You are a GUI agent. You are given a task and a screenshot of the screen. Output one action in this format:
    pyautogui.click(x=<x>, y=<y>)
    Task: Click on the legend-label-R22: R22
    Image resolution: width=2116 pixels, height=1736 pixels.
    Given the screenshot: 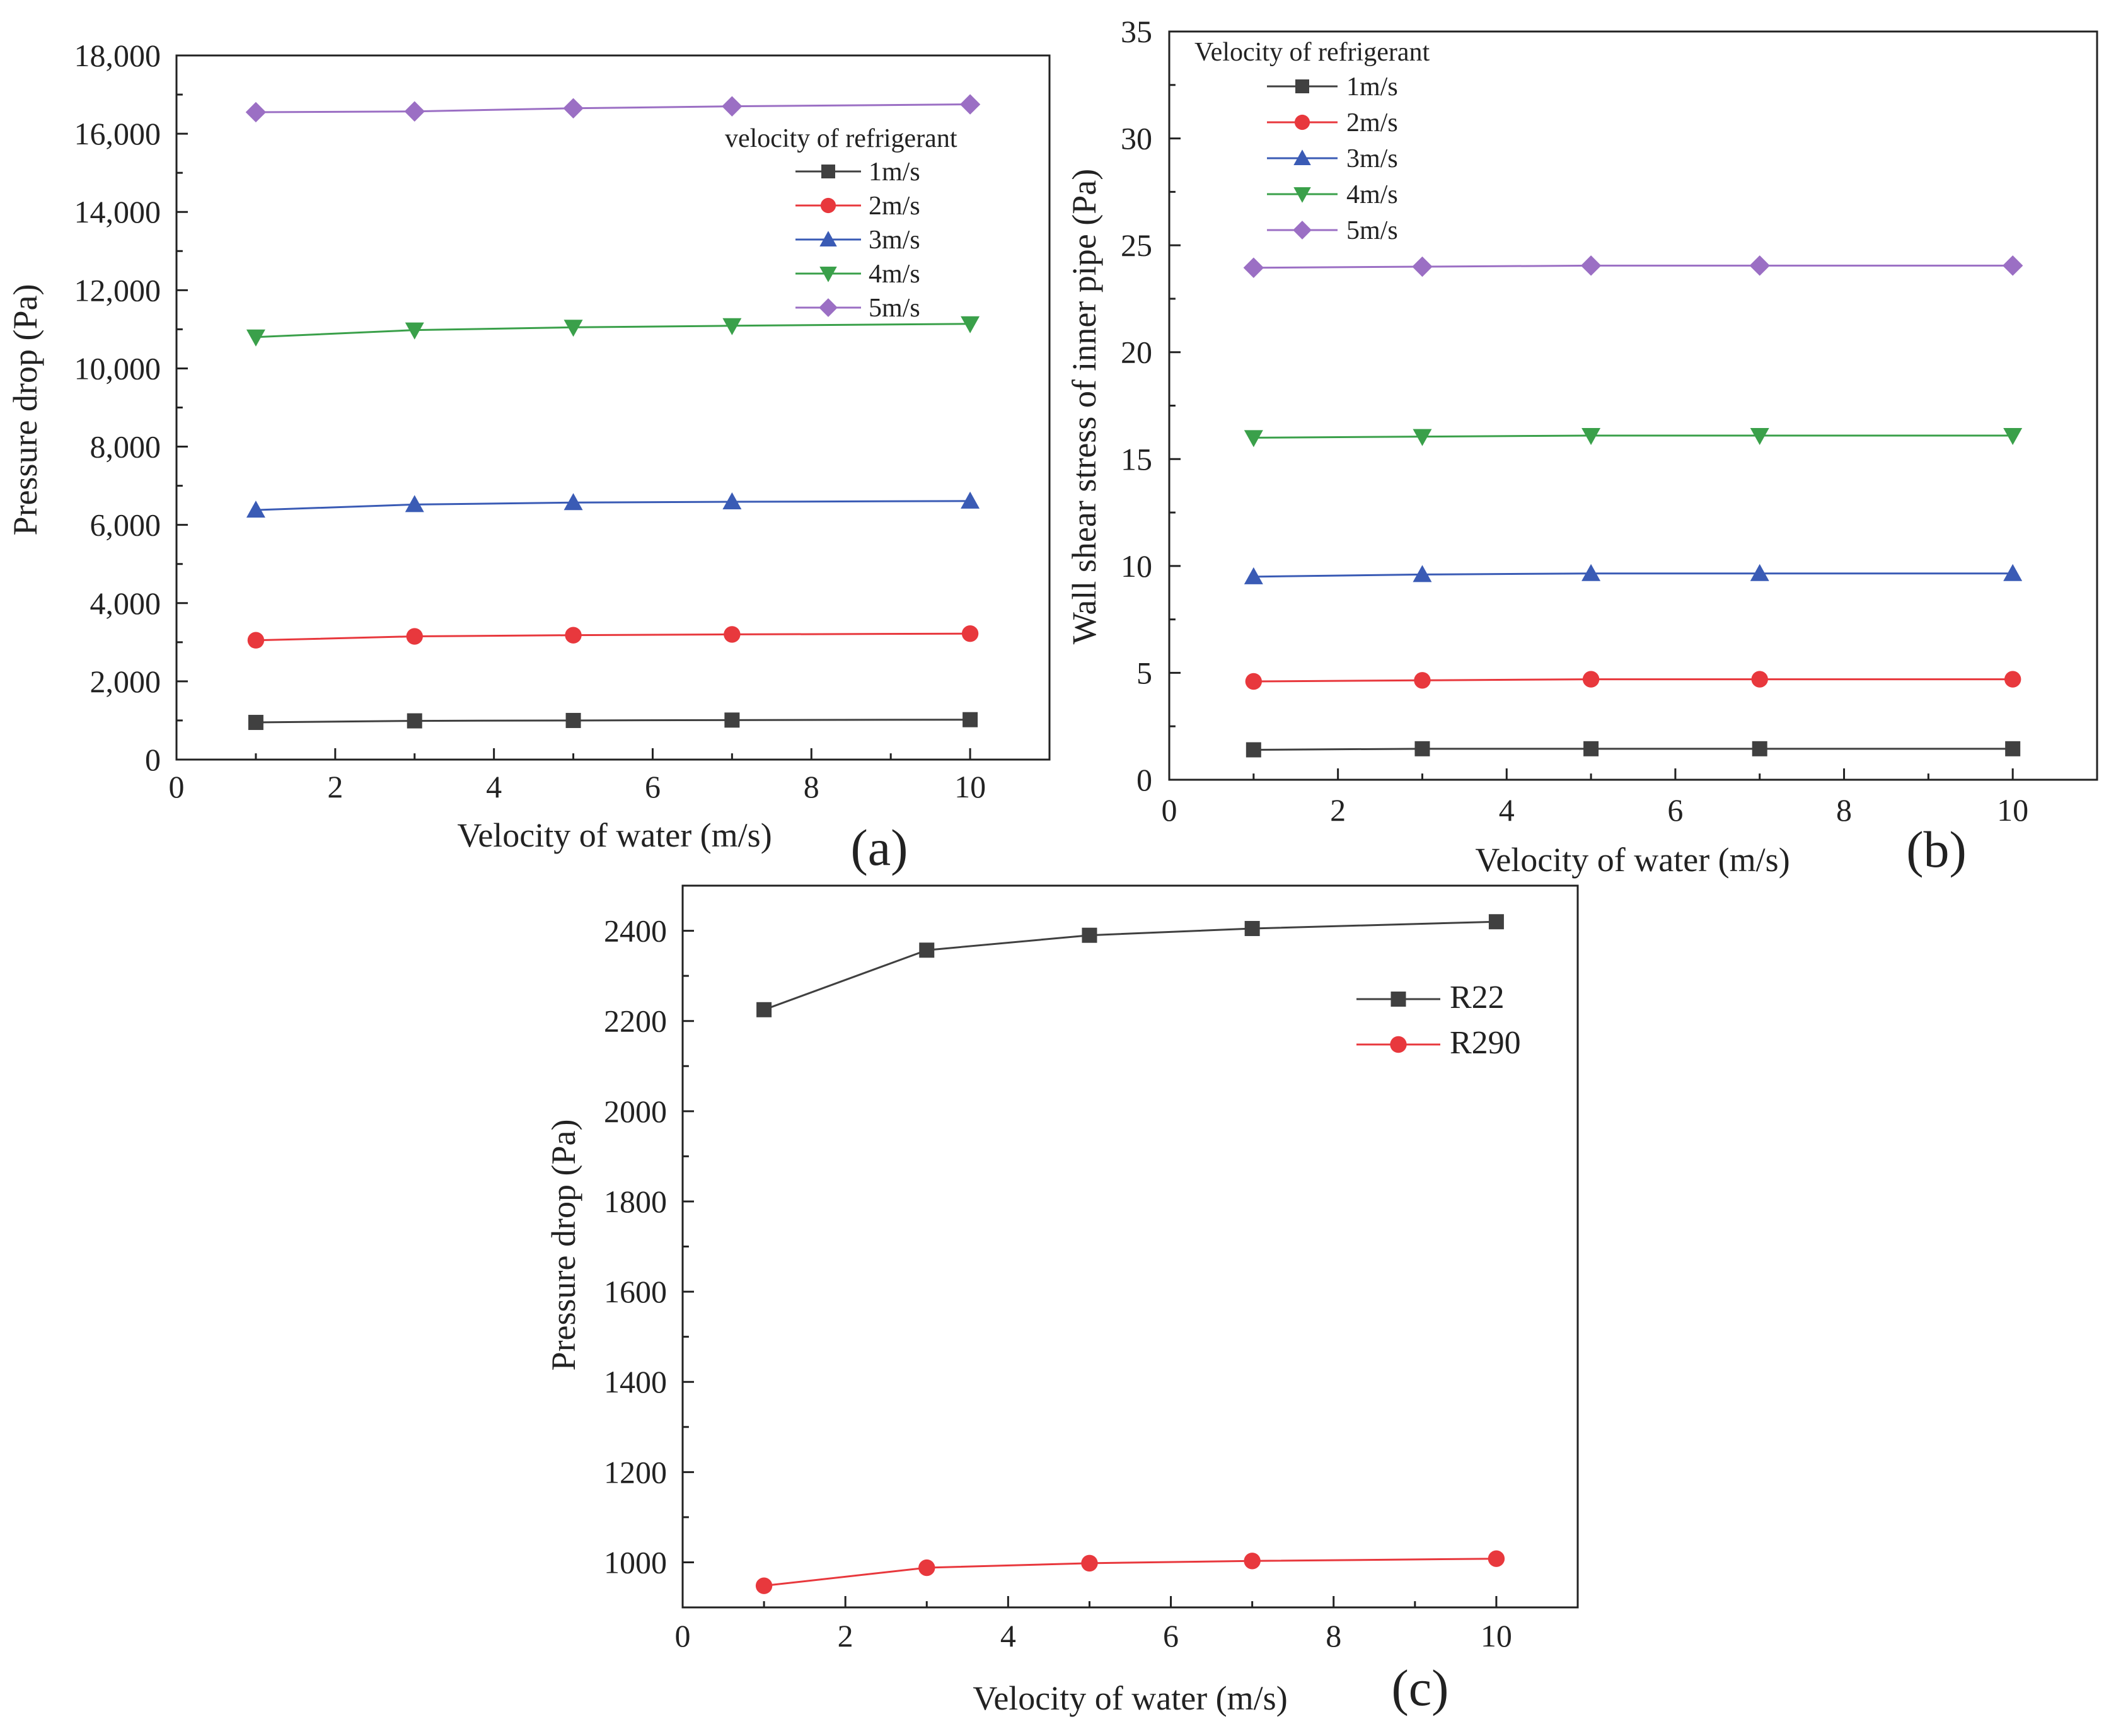 What is the action you would take?
    pyautogui.click(x=1478, y=998)
    